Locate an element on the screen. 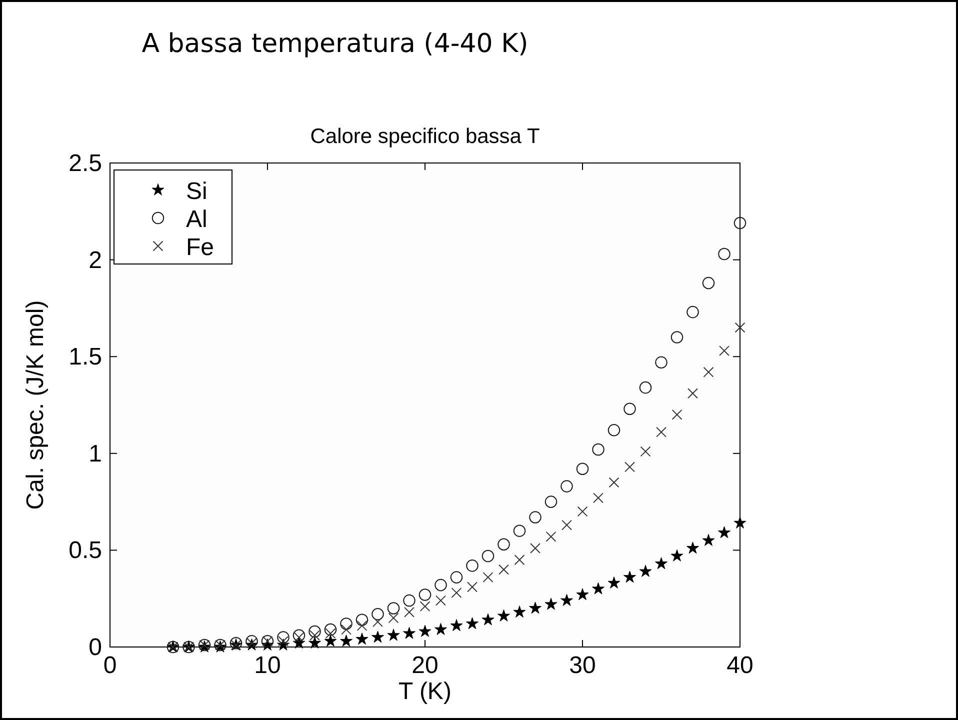  chart-title: A bassa temperatura (4-40 K) is located at coordinates (335, 44).